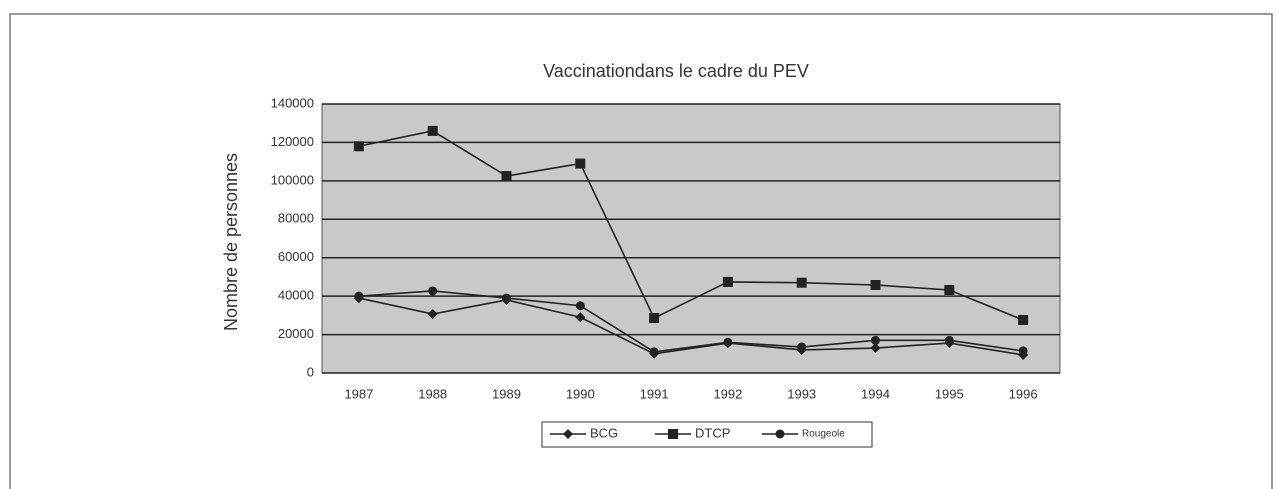 Image resolution: width=1280 pixels, height=489 pixels. What do you see at coordinates (604, 432) in the screenshot?
I see `legend-label: BCG` at bounding box center [604, 432].